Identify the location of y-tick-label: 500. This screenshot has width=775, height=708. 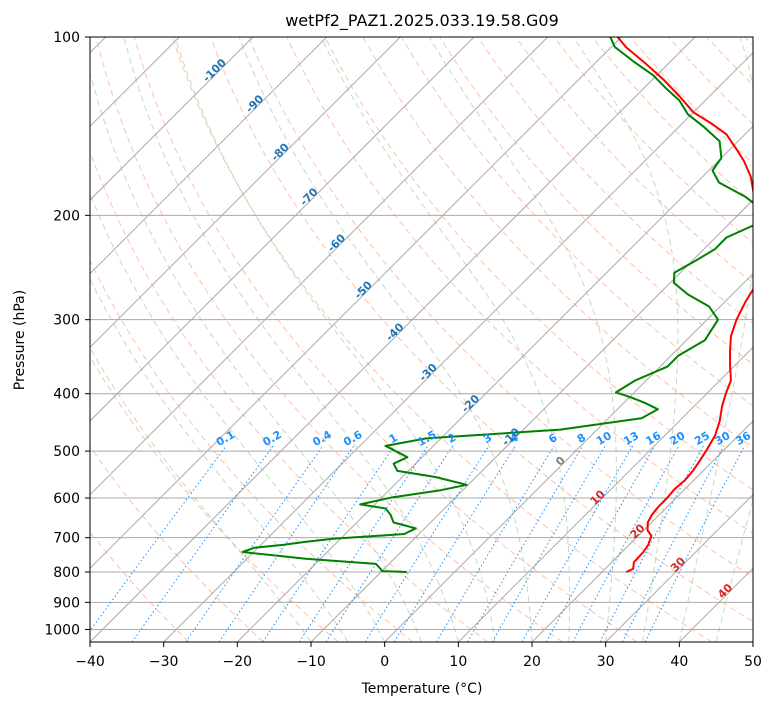
(66, 452).